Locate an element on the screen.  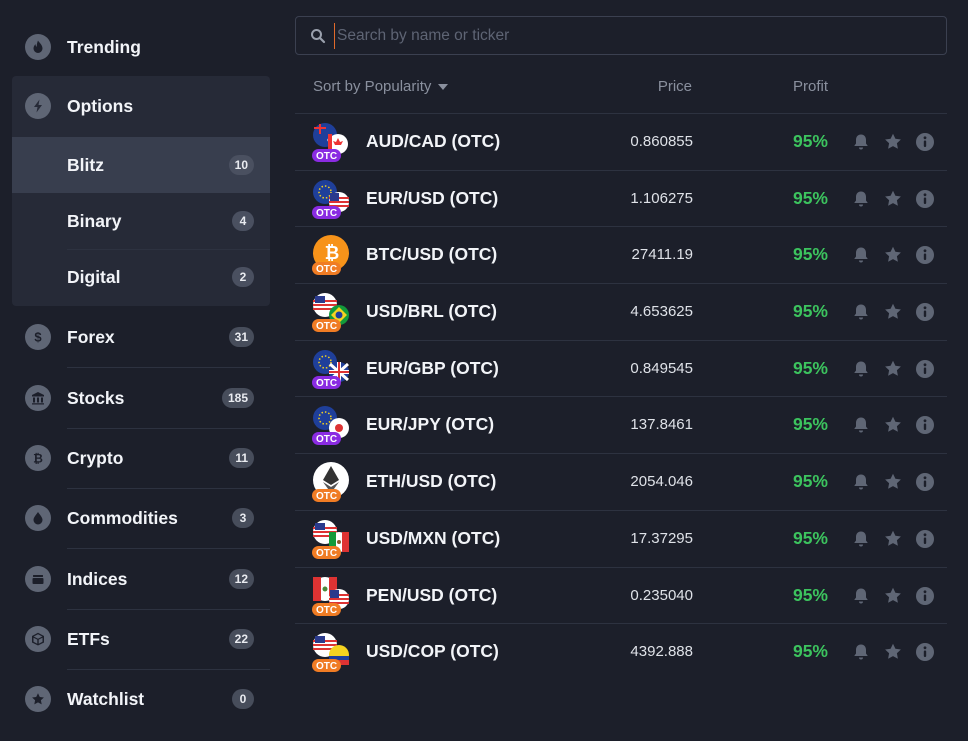
asset-row: OTC USD/MXN (OTC) 17.37295 95% is located at coordinates (621, 538).